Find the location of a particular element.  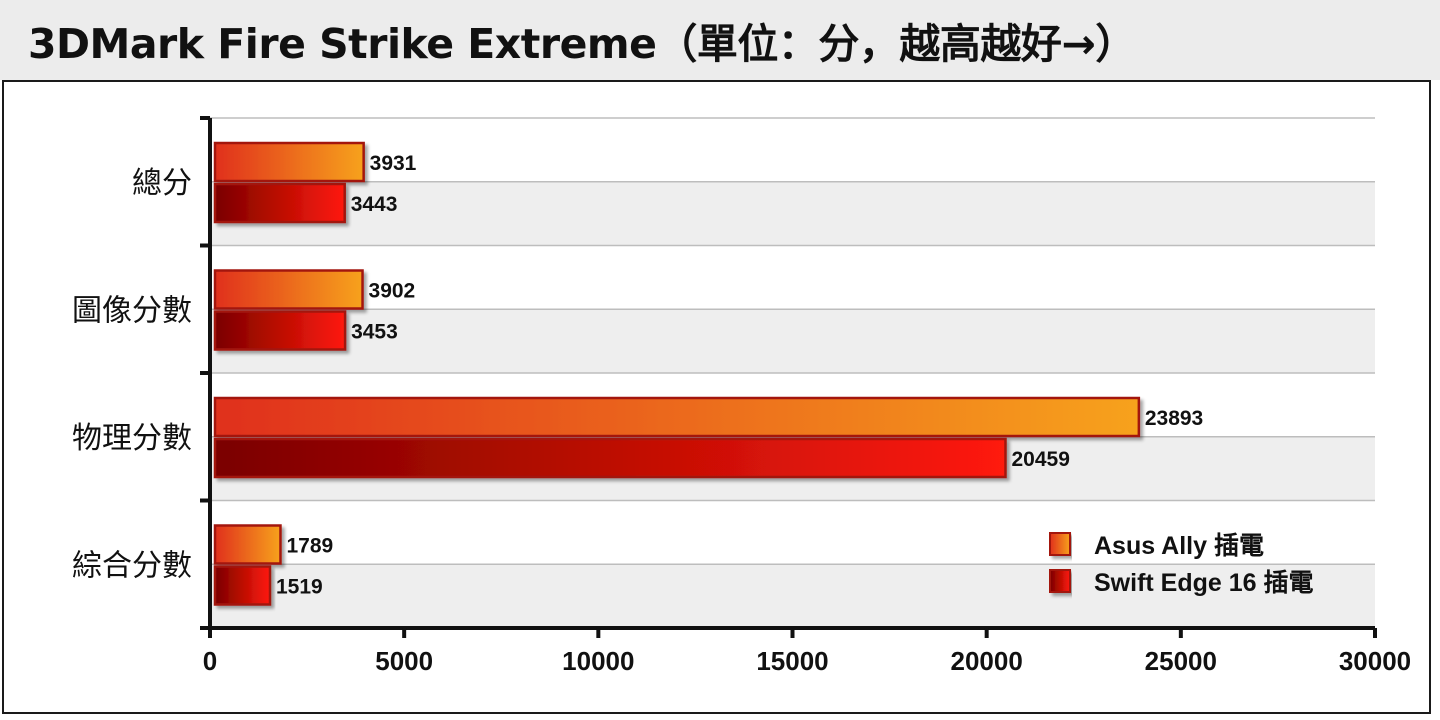

x-tick-label: 10000 is located at coordinates (598, 661).